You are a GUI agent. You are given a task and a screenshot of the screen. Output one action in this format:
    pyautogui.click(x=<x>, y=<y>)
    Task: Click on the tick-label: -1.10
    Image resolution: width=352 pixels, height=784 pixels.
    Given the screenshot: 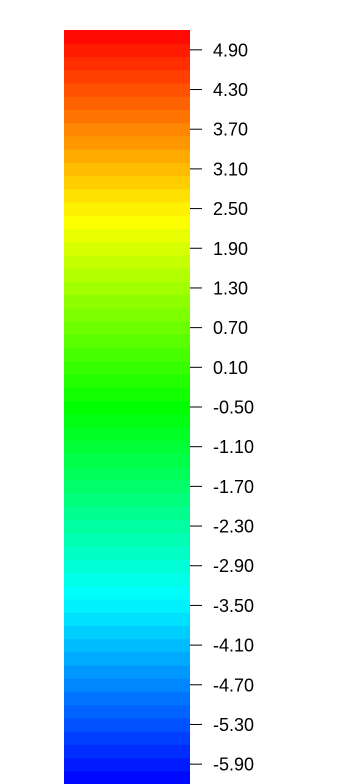 What is the action you would take?
    pyautogui.click(x=233, y=447)
    